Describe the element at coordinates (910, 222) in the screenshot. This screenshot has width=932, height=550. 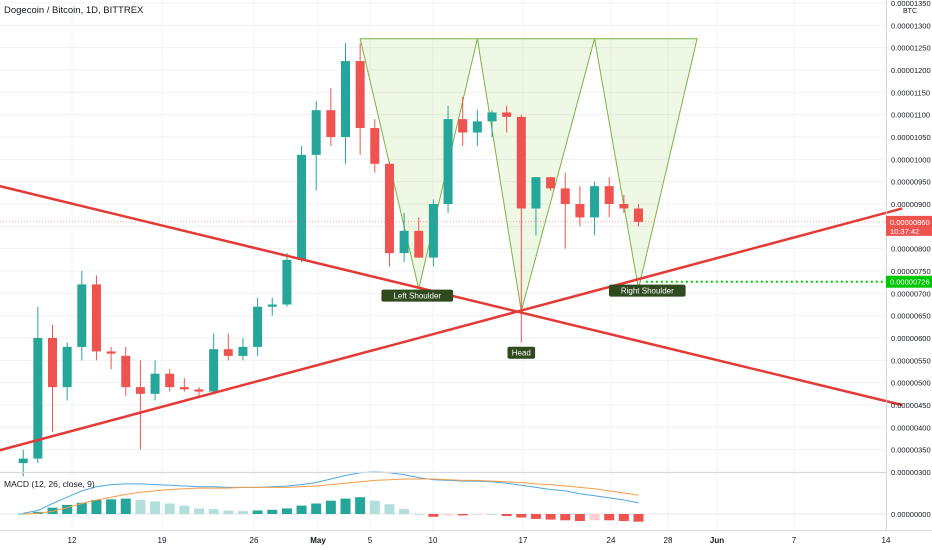
I see `last-price-value: 0.00000860` at that location.